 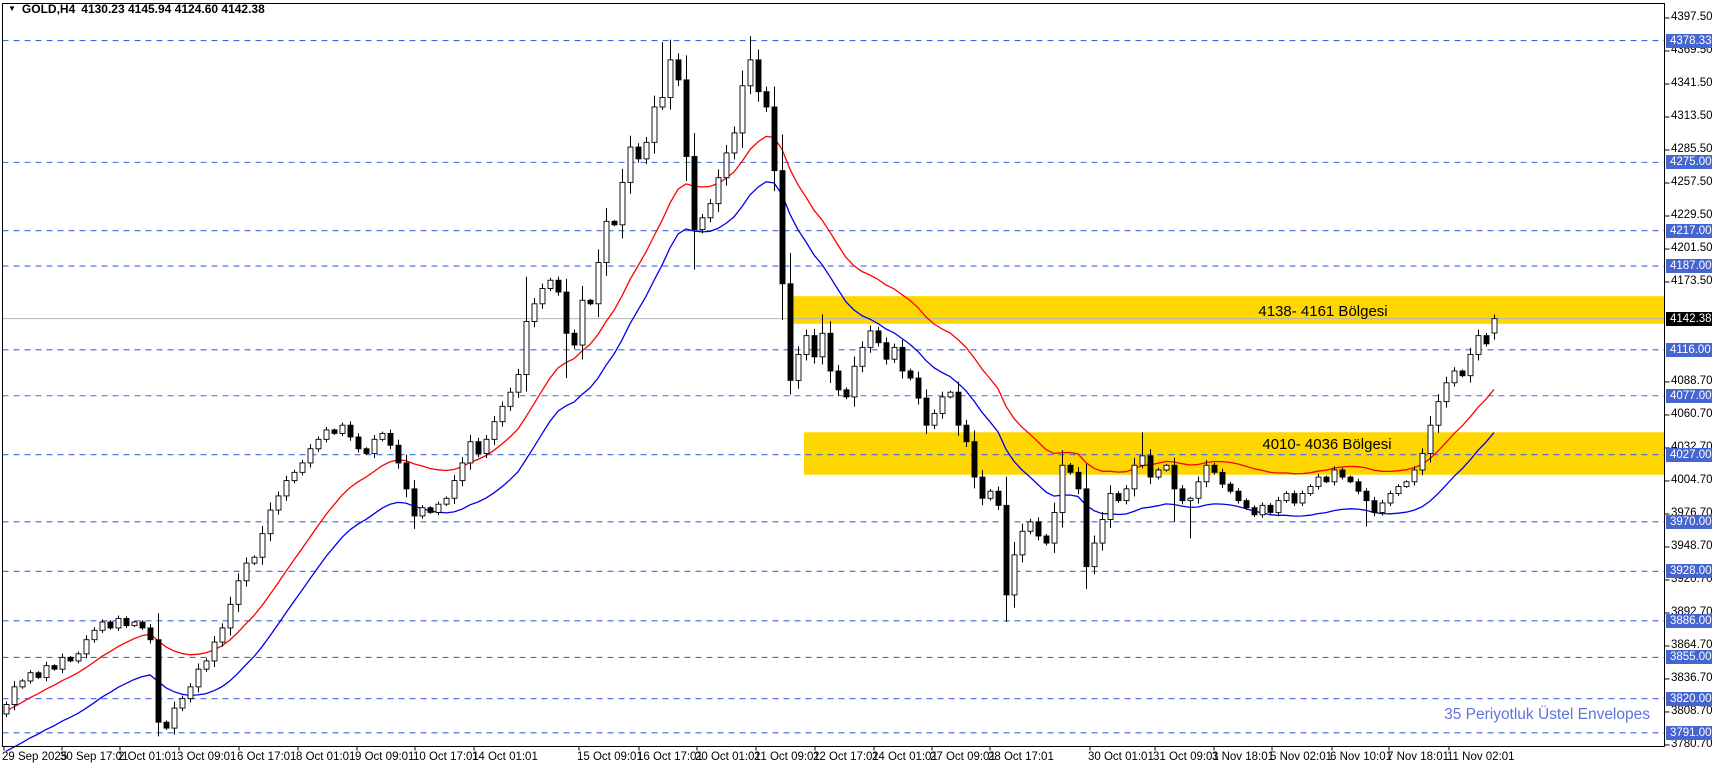 I want to click on envelopes-indicator-label: 35 Periyotluk Üstel Envelopes, so click(x=1547, y=714).